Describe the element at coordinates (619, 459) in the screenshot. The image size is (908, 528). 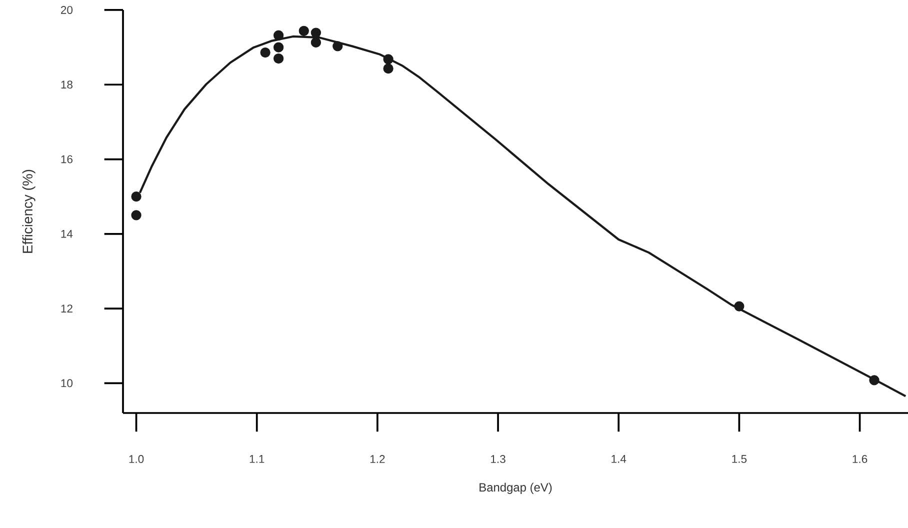
I see `x-tick-label: 1.4` at that location.